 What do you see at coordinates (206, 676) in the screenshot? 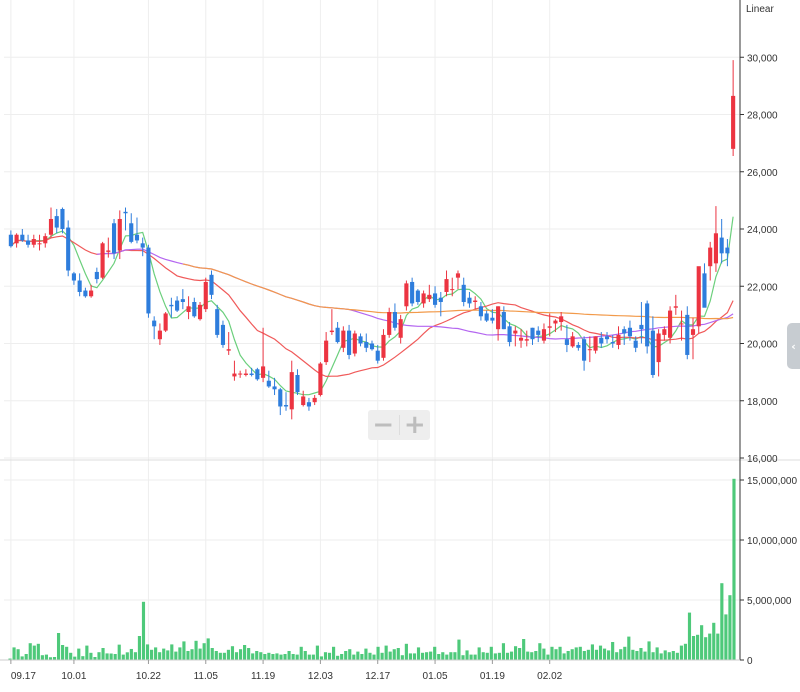
I see `time-tick-label: 11.05` at bounding box center [206, 676].